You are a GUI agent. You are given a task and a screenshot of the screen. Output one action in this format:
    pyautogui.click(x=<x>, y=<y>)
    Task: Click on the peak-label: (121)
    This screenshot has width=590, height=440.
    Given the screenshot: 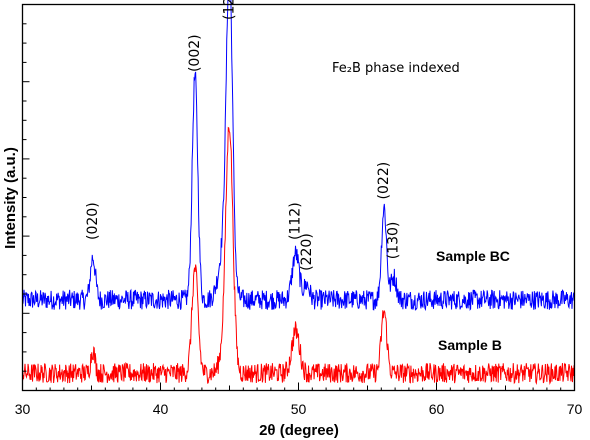 What is the action you would take?
    pyautogui.click(x=230, y=10)
    